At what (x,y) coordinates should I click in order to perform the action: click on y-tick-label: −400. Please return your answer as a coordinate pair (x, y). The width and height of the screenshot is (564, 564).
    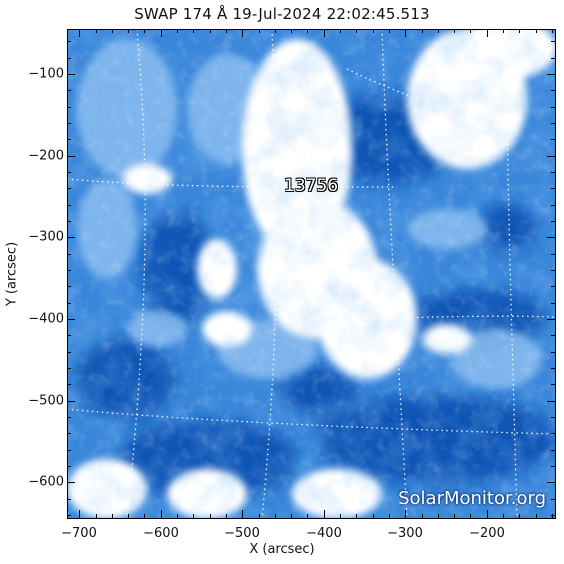
    Looking at the image, I should click on (46, 319).